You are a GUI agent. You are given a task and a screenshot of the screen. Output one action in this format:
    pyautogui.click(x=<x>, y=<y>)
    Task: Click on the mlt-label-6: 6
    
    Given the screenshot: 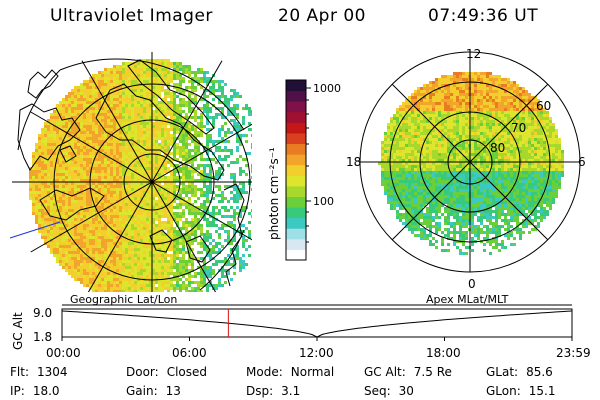 What is the action you would take?
    pyautogui.click(x=582, y=162)
    